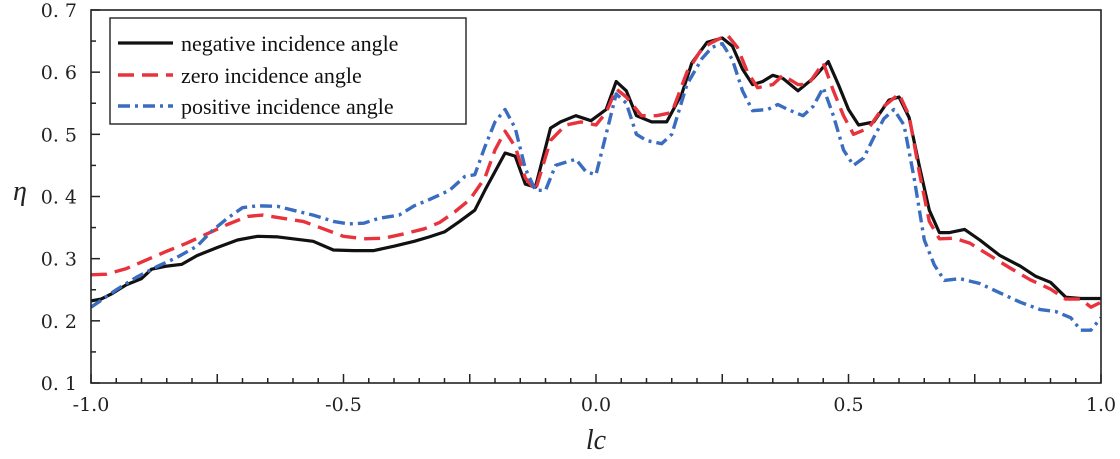 This screenshot has width=1120, height=459. I want to click on y-tick-label: 0. 2, so click(59, 322).